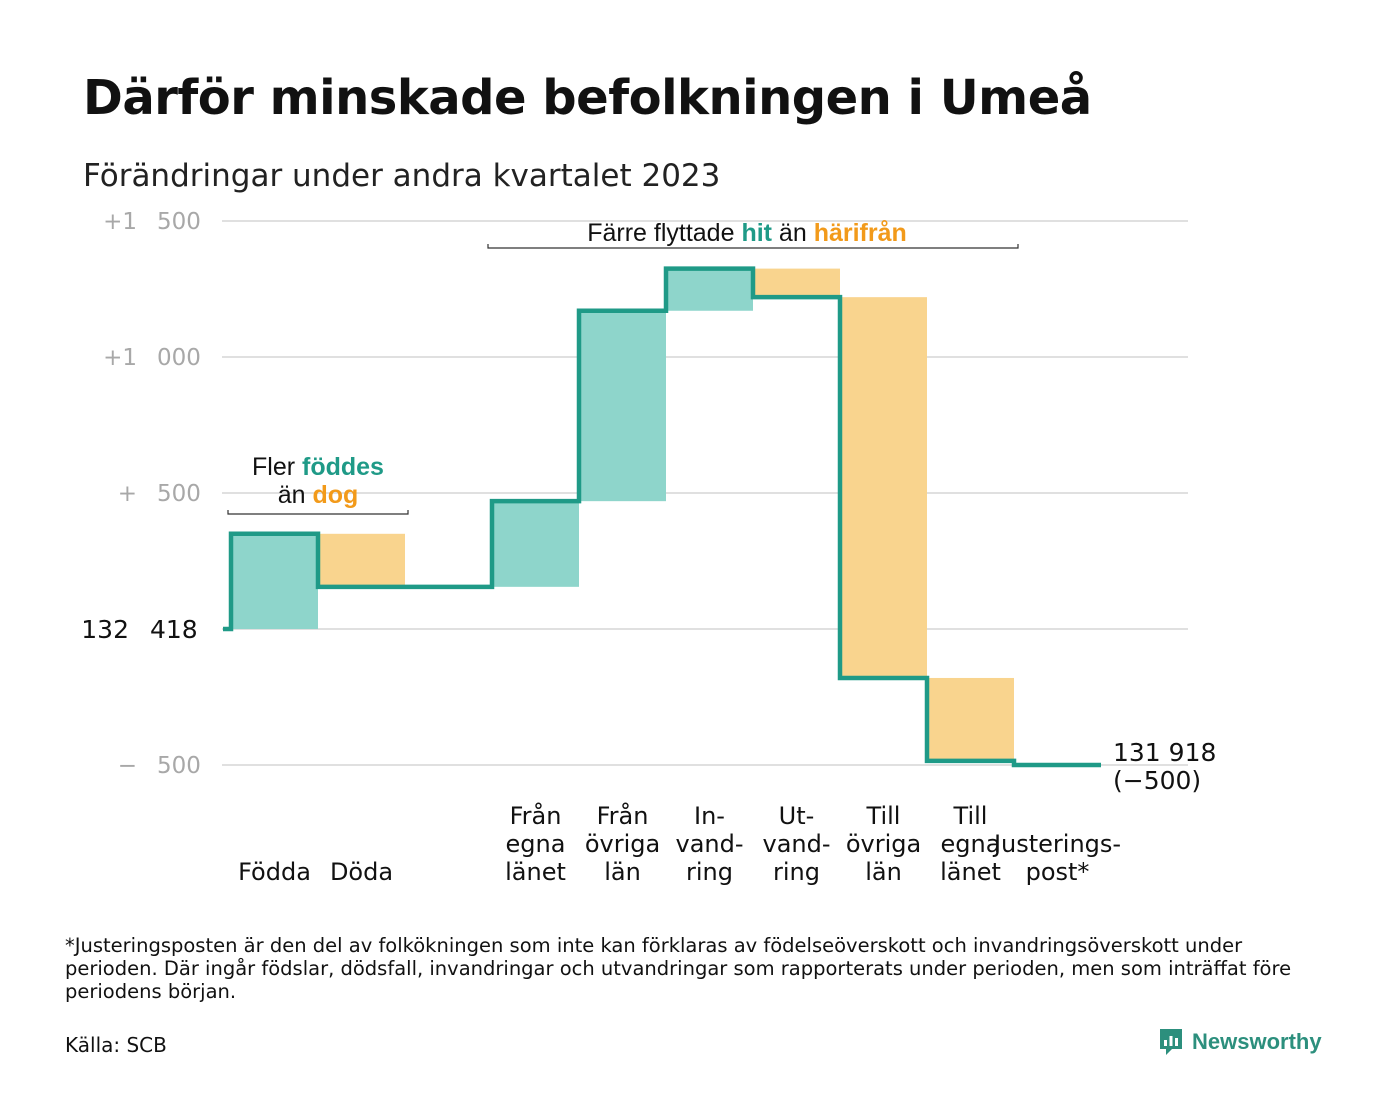 The image size is (1400, 1120). I want to click on category-label: Födda, so click(274, 872).